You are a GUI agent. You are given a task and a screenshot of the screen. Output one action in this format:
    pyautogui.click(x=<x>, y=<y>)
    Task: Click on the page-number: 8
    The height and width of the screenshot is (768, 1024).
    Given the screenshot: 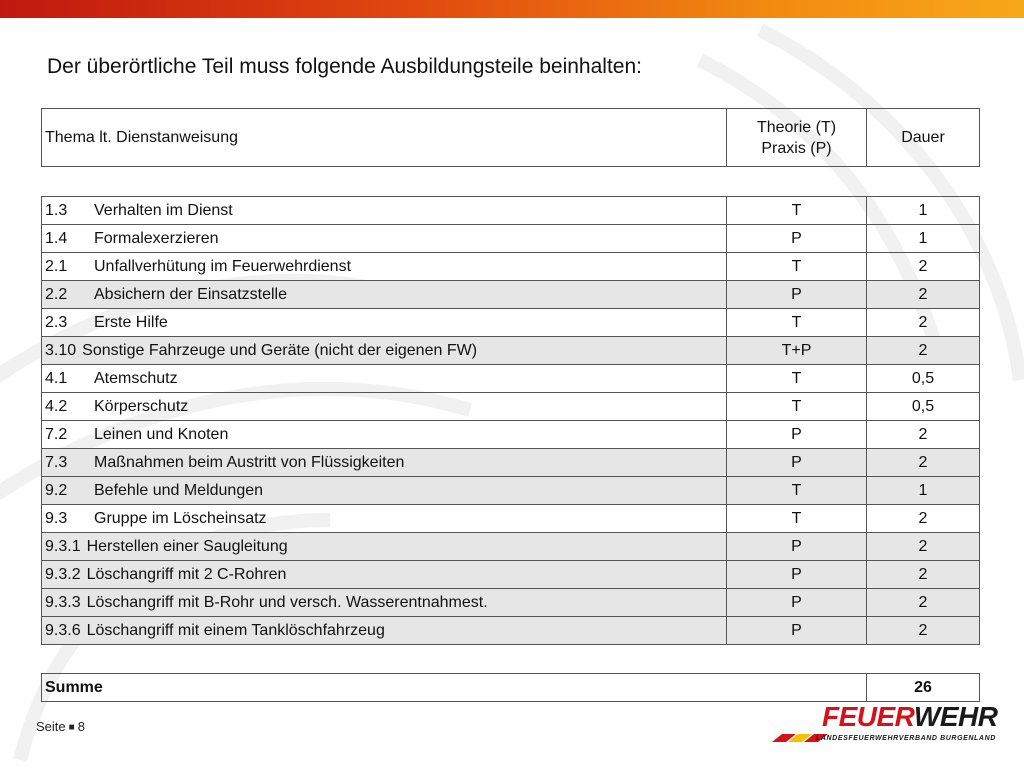 What is the action you would take?
    pyautogui.click(x=81, y=726)
    